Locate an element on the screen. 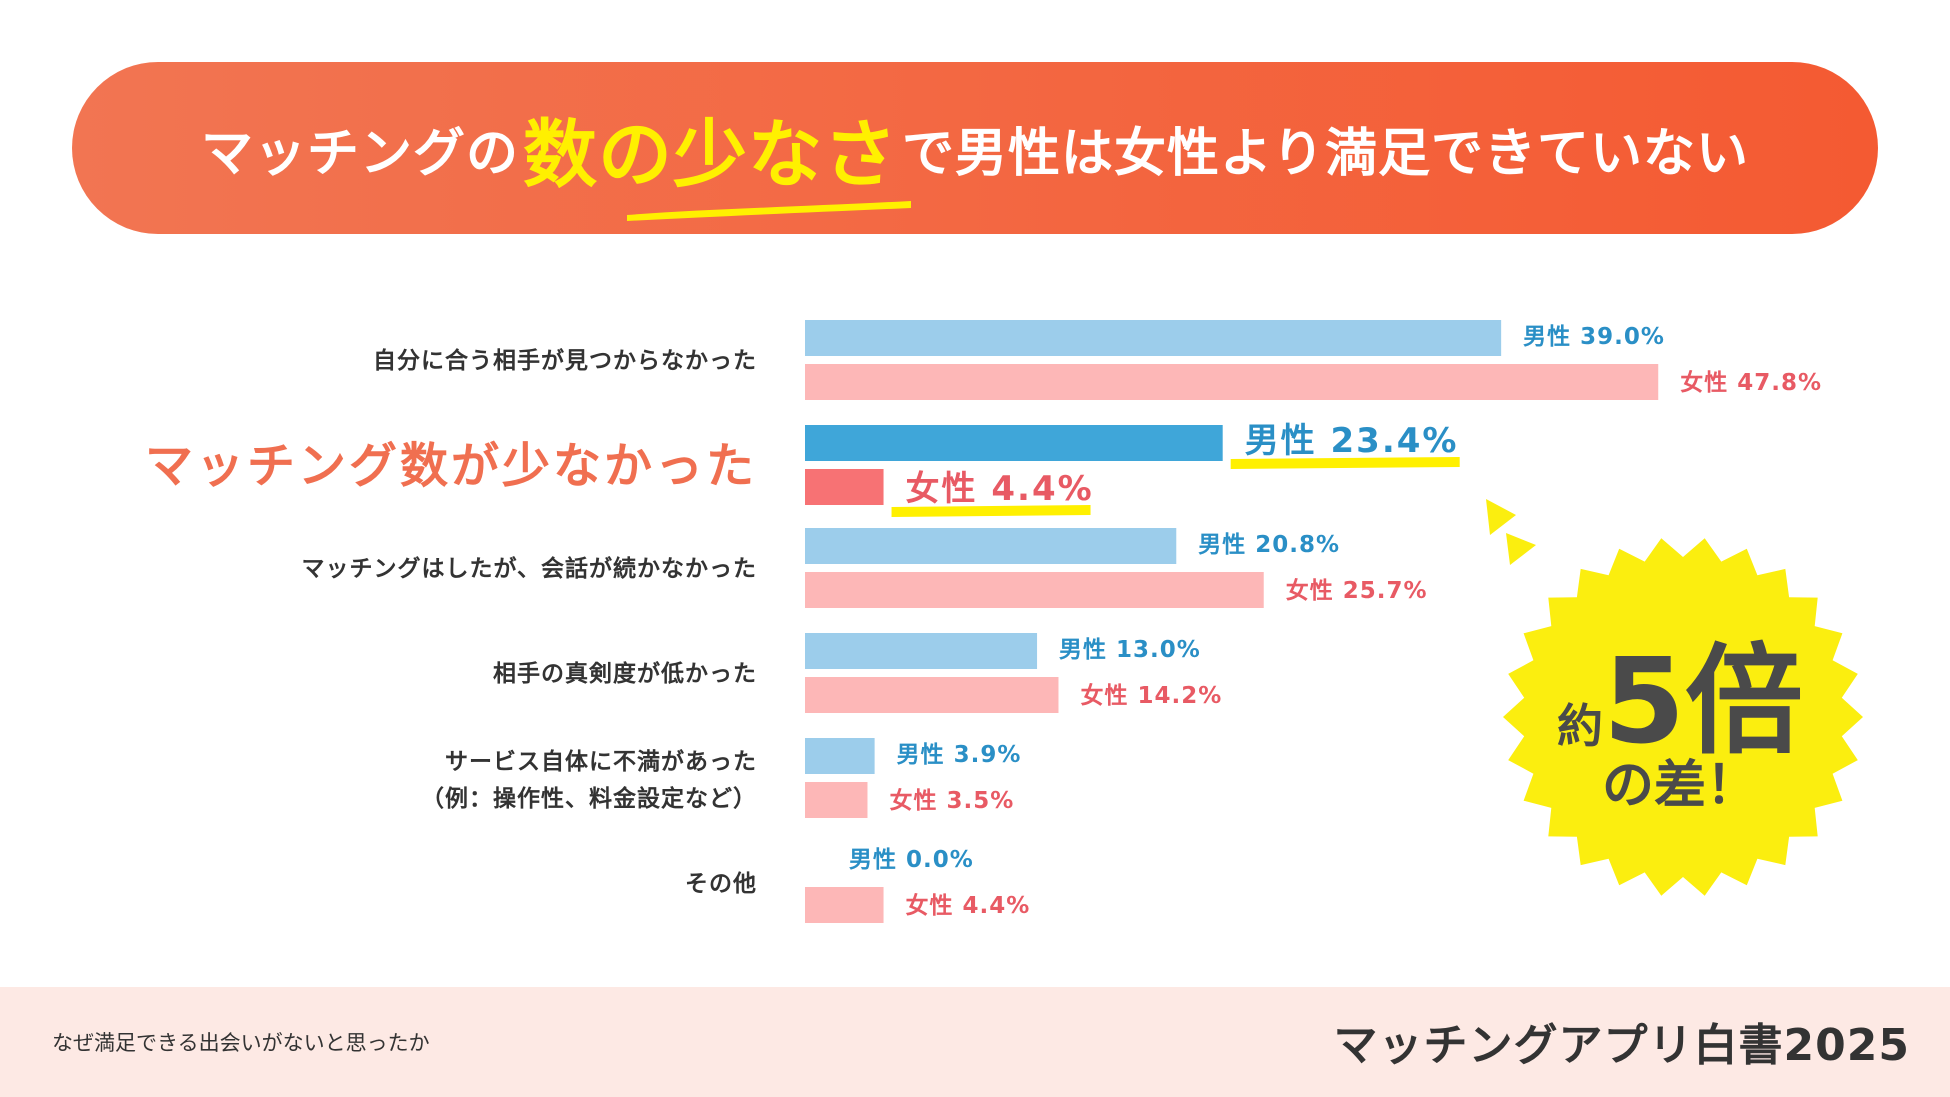 The width and height of the screenshot is (1950, 1097). highlight-marker-female is located at coordinates (991, 511).